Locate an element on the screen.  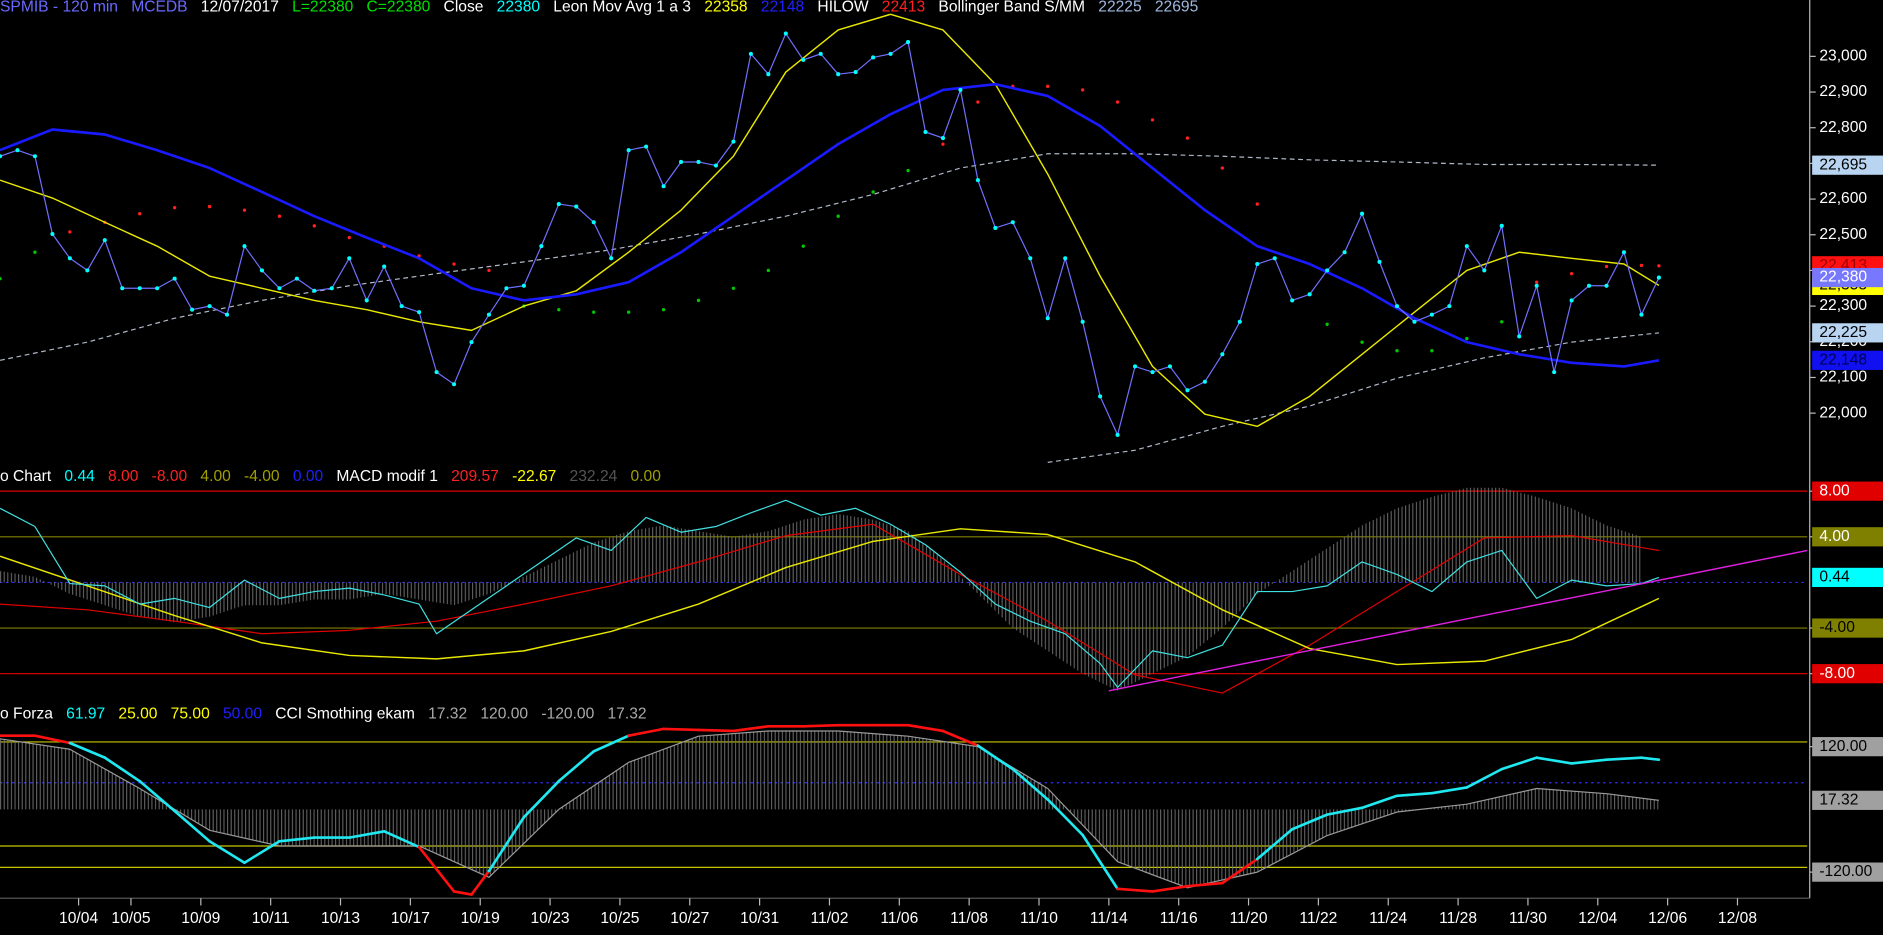
legend-text: L=22380 is located at coordinates (323, 7).